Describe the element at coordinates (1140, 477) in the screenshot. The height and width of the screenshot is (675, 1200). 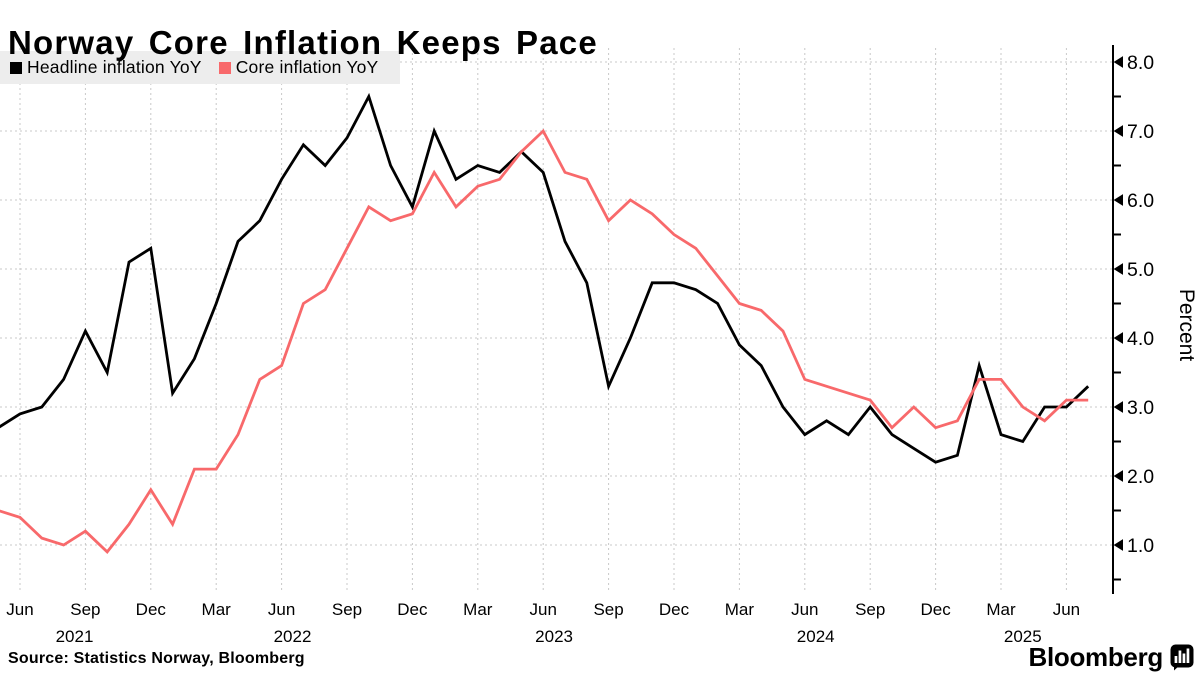
I see `y-tick-label: 2.0` at that location.